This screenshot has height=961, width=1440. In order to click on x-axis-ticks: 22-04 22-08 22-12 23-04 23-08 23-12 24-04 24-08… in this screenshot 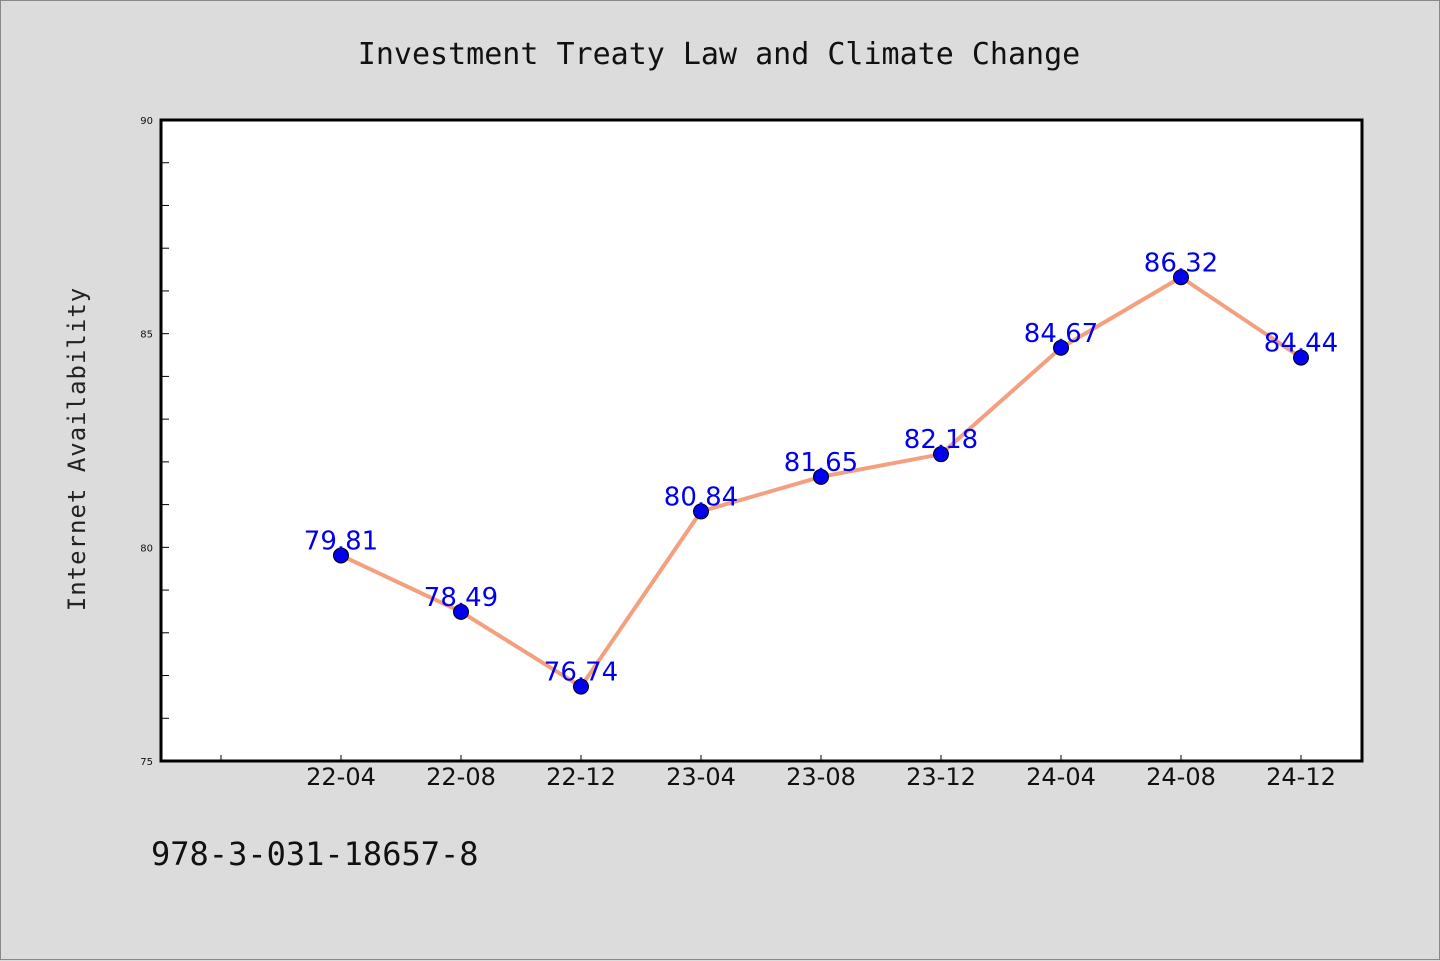, I will do `click(778, 773)`.